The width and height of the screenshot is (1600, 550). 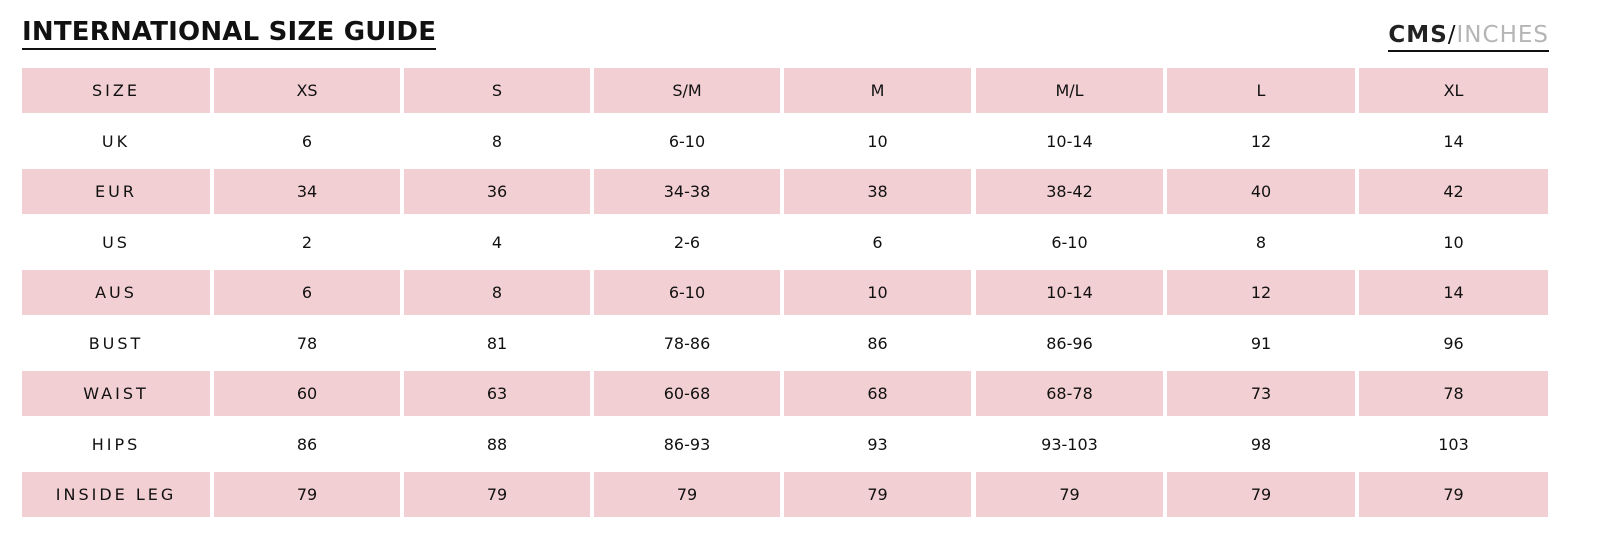 What do you see at coordinates (116, 494) in the screenshot?
I see `row-label: INSIDE LEG` at bounding box center [116, 494].